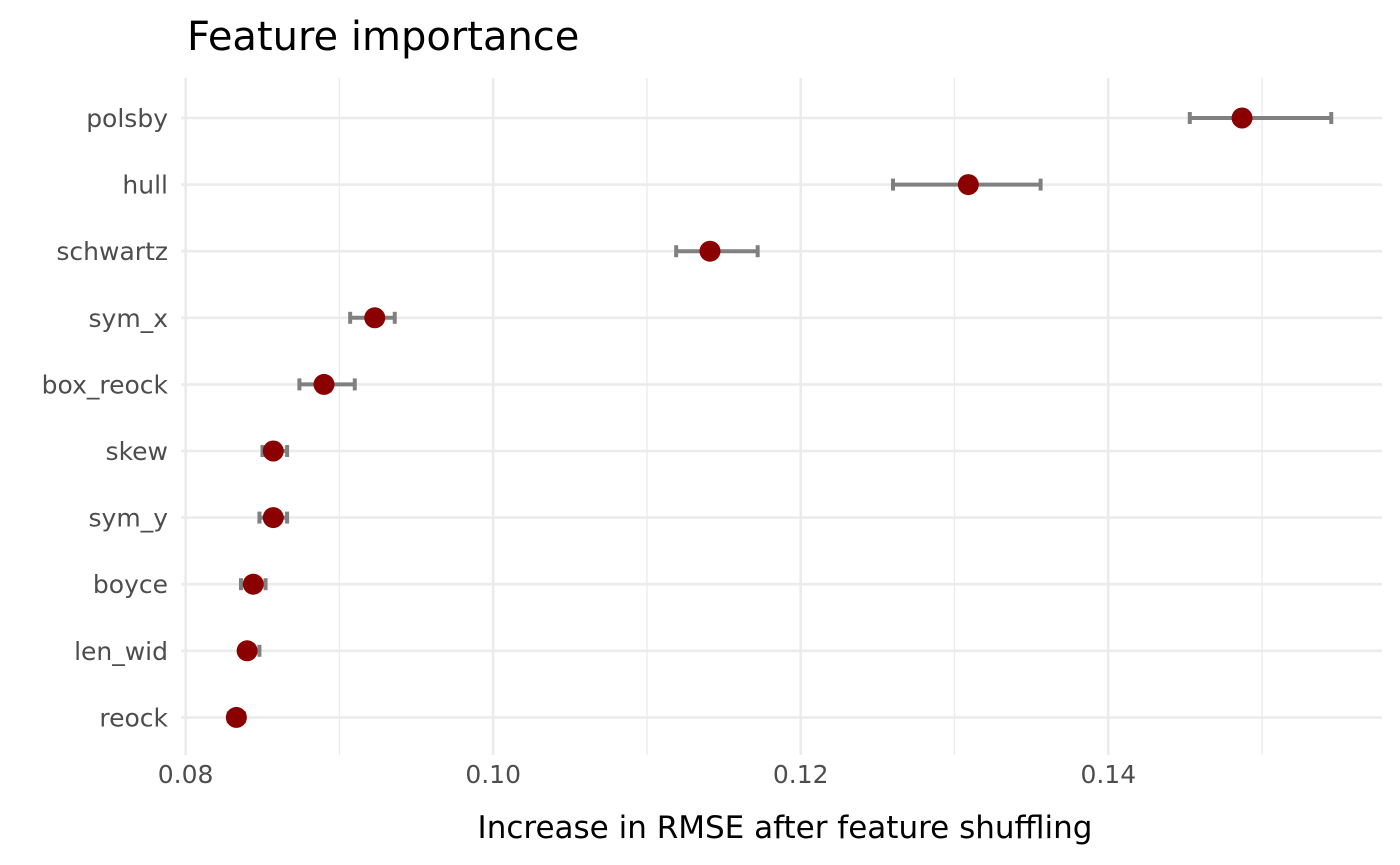 The image size is (1400, 865). I want to click on point-hull, so click(968, 185).